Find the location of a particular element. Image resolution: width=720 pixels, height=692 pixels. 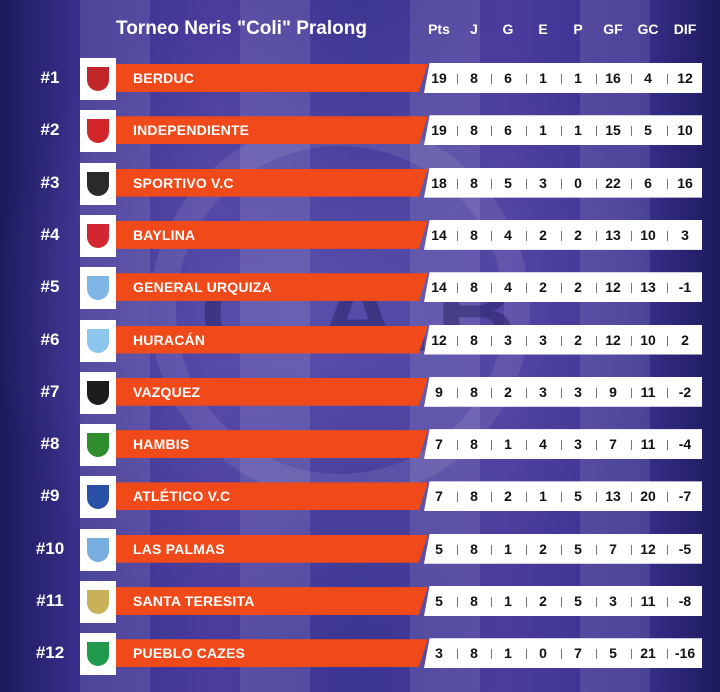

team-name: SANTA TERESITA is located at coordinates (194, 601).